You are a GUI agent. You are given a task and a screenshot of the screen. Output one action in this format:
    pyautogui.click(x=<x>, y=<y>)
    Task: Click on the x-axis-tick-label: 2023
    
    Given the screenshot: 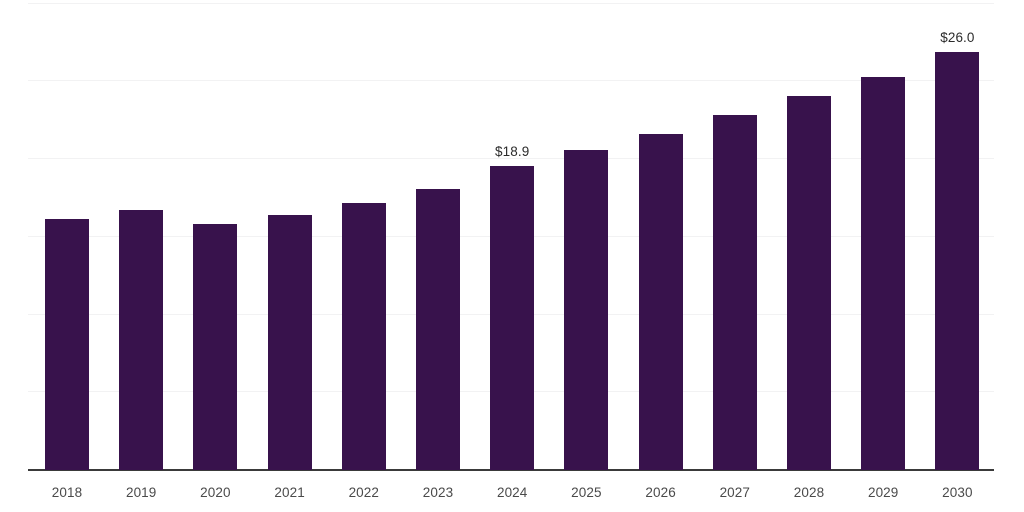 What is the action you would take?
    pyautogui.click(x=438, y=492)
    